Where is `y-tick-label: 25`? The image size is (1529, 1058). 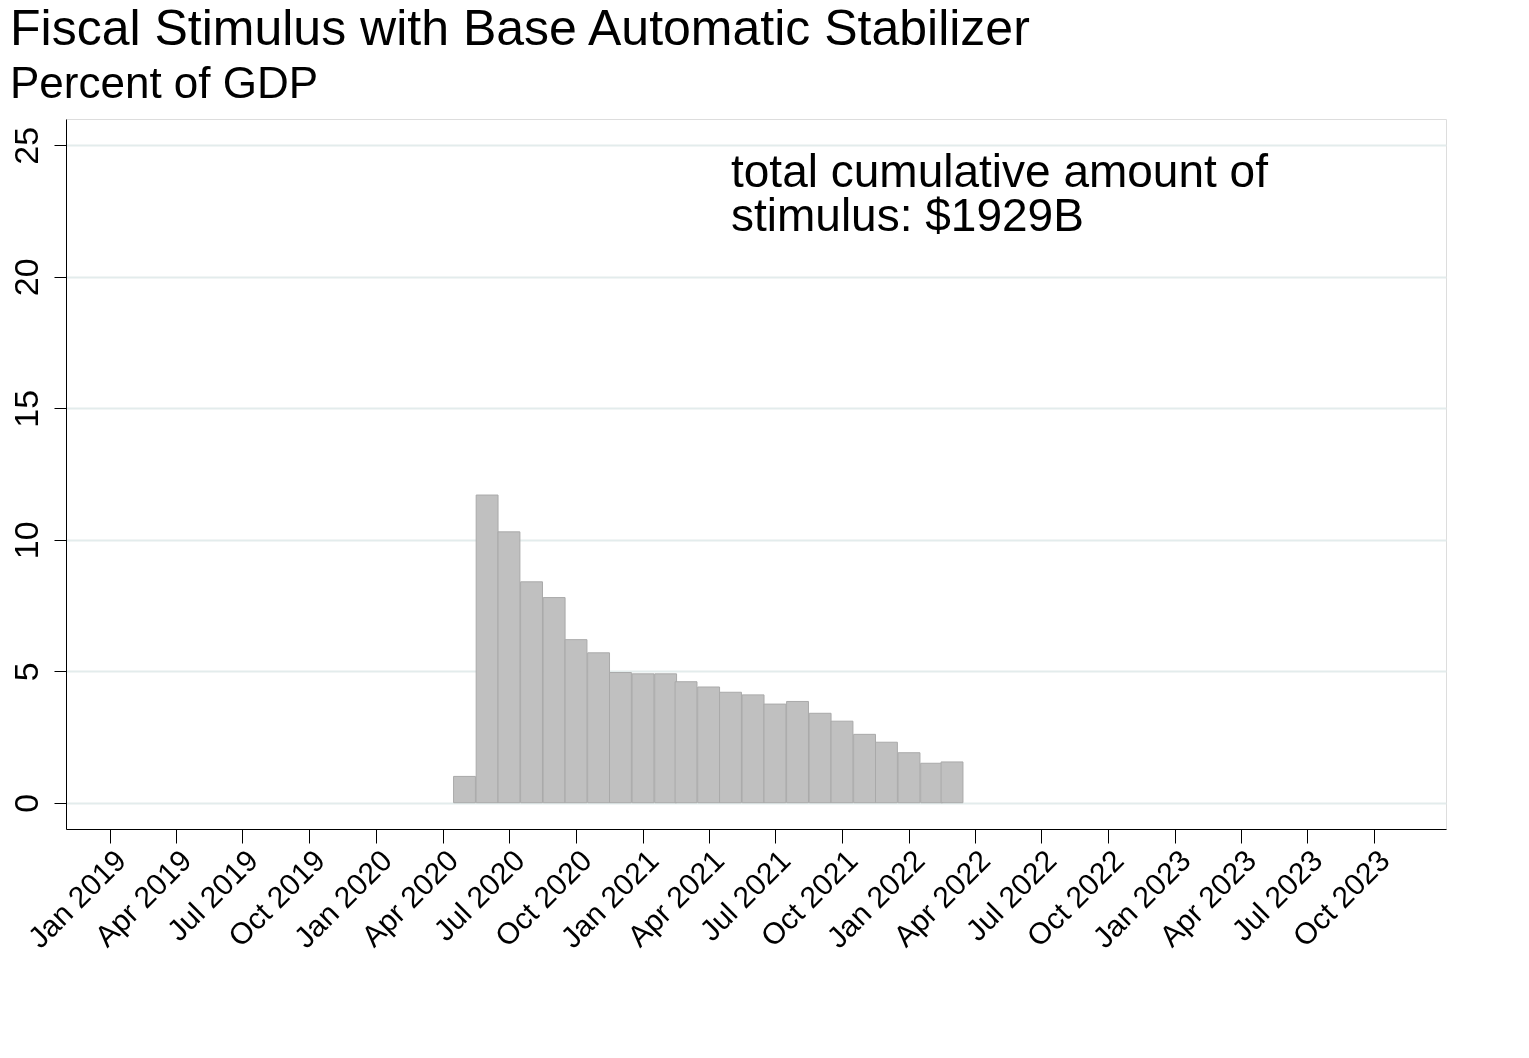
y-tick-label: 25 is located at coordinates (25, 145).